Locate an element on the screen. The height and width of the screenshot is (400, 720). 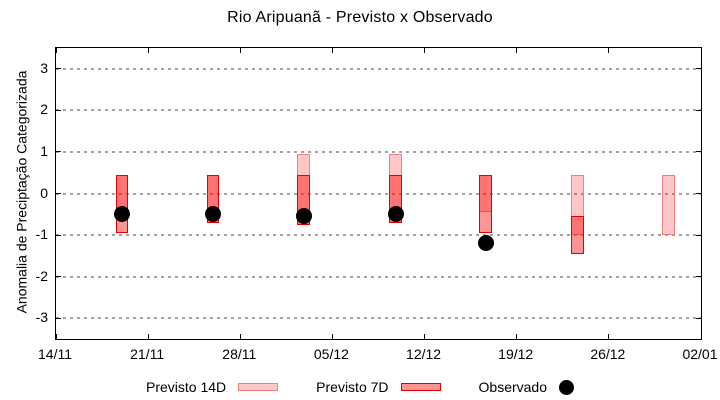
previsto-14d-swatch-icon is located at coordinates (258, 387).